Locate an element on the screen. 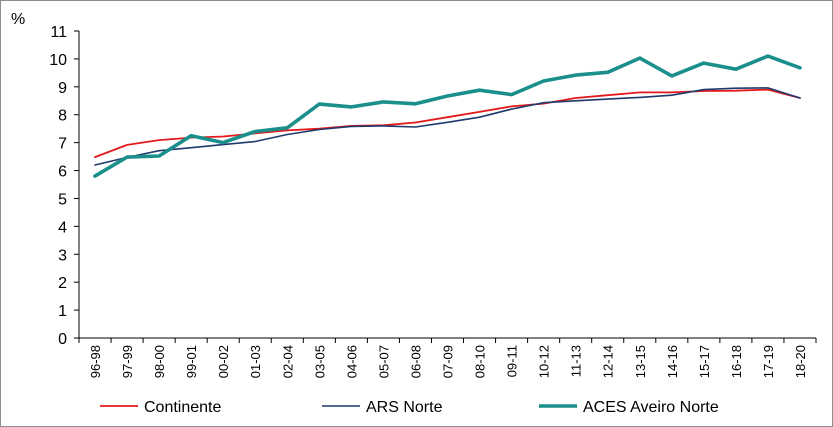 The image size is (833, 427). x-tick-label: 13-15 is located at coordinates (640, 361).